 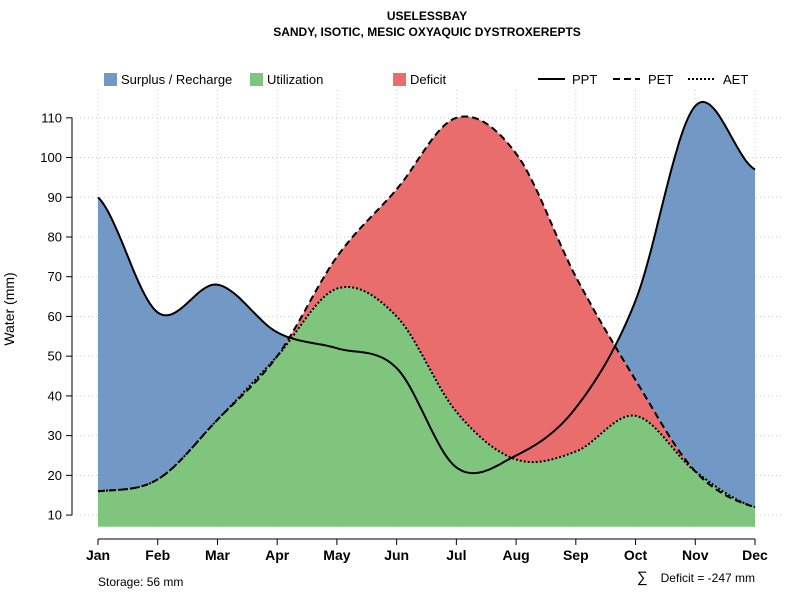 I want to click on x-tick-label: Jul, so click(x=456, y=555).